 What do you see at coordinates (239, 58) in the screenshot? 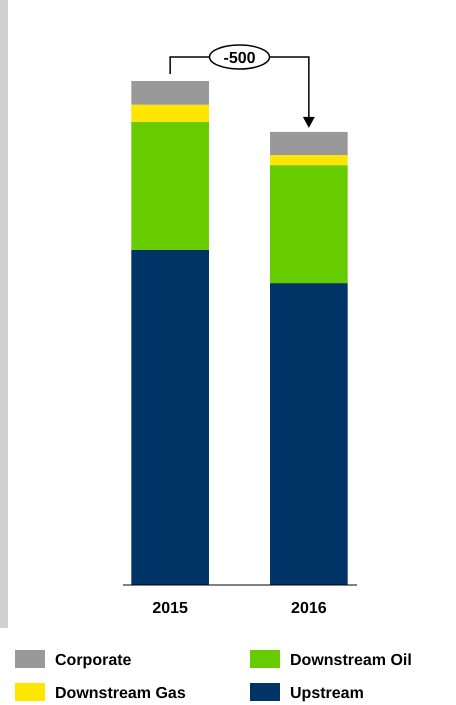
I see `text: -500` at bounding box center [239, 58].